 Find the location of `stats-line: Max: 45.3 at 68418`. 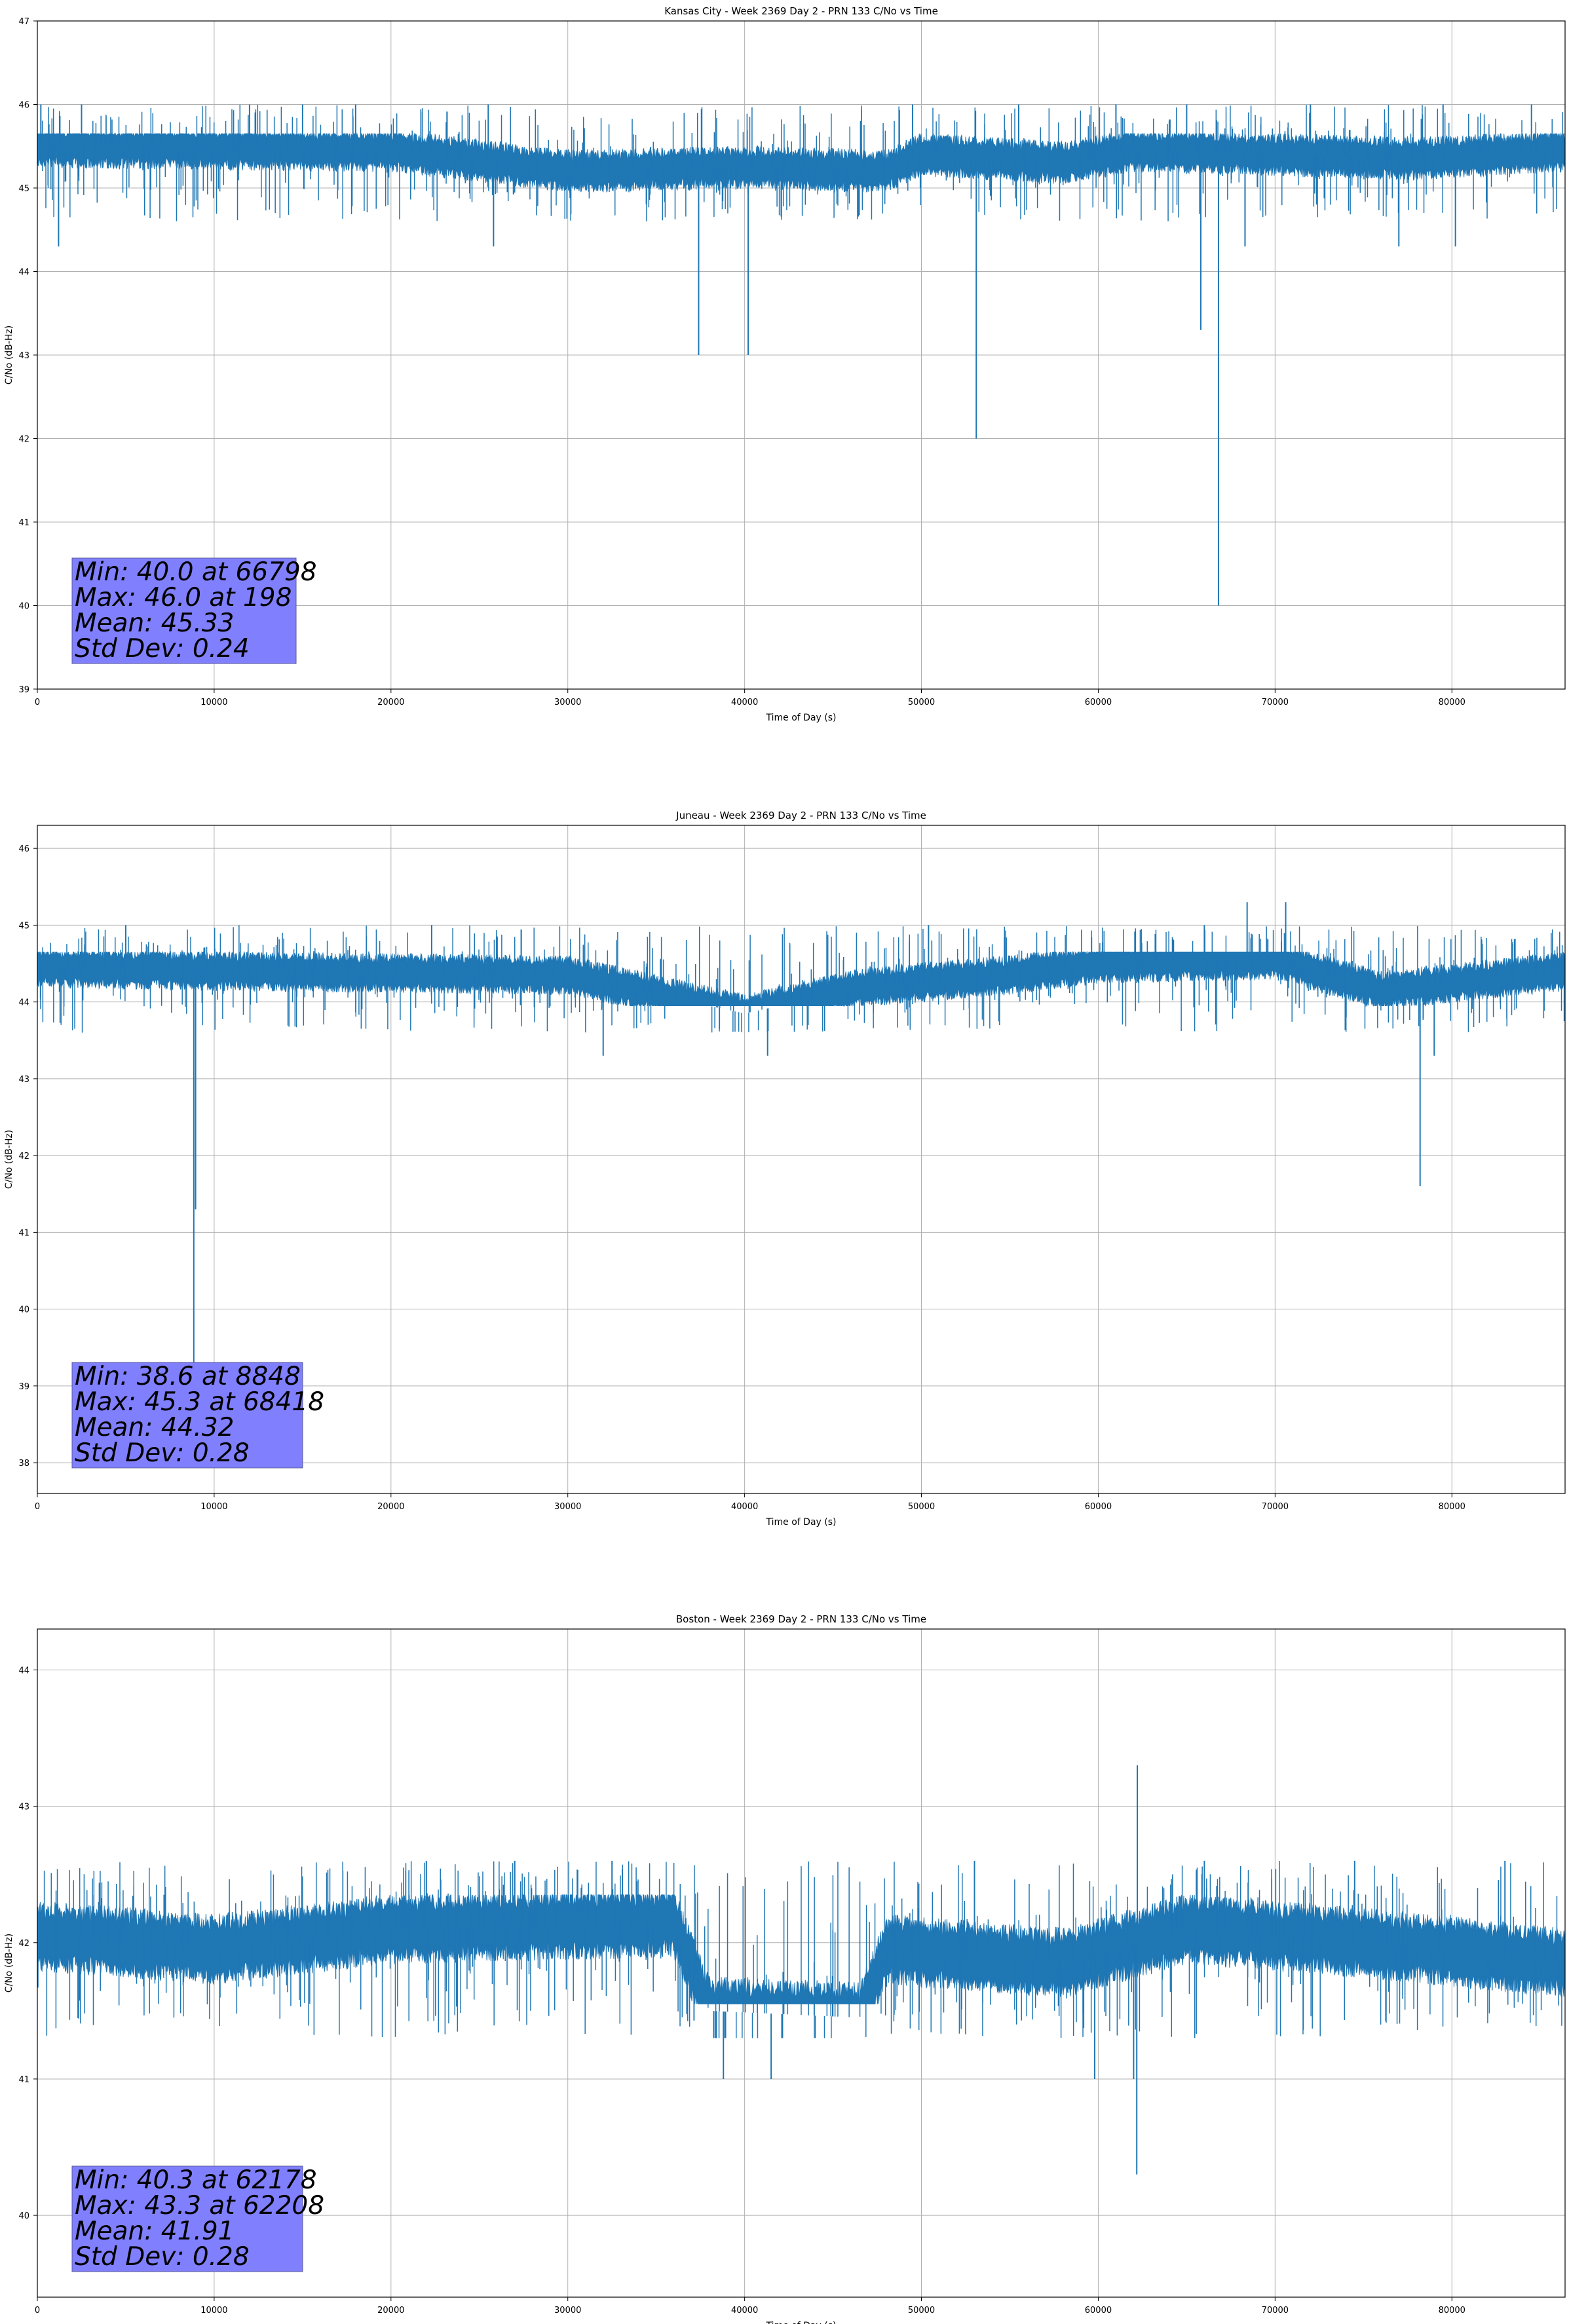

stats-line: Max: 45.3 at 68418 is located at coordinates (199, 1402).